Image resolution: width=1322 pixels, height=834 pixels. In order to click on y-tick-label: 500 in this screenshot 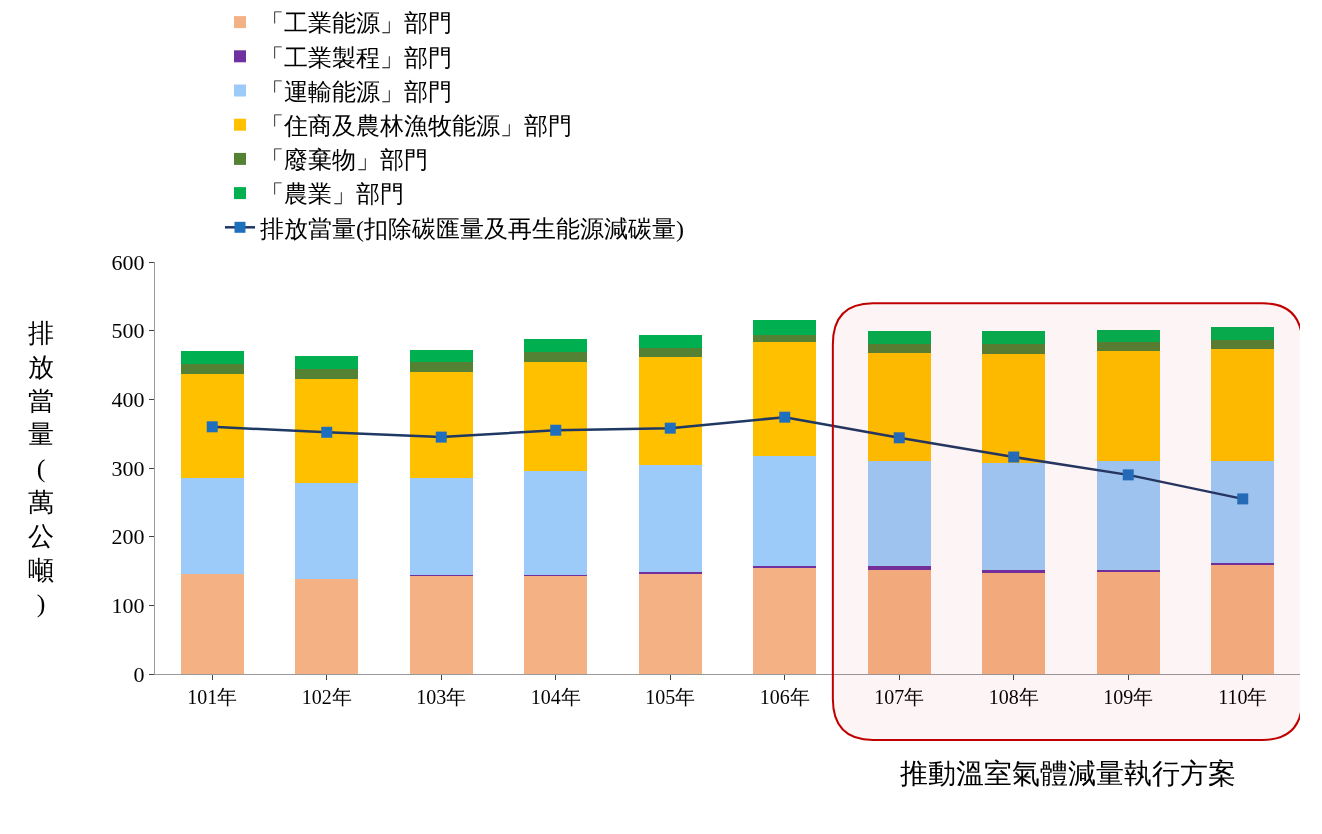, I will do `click(128, 331)`.